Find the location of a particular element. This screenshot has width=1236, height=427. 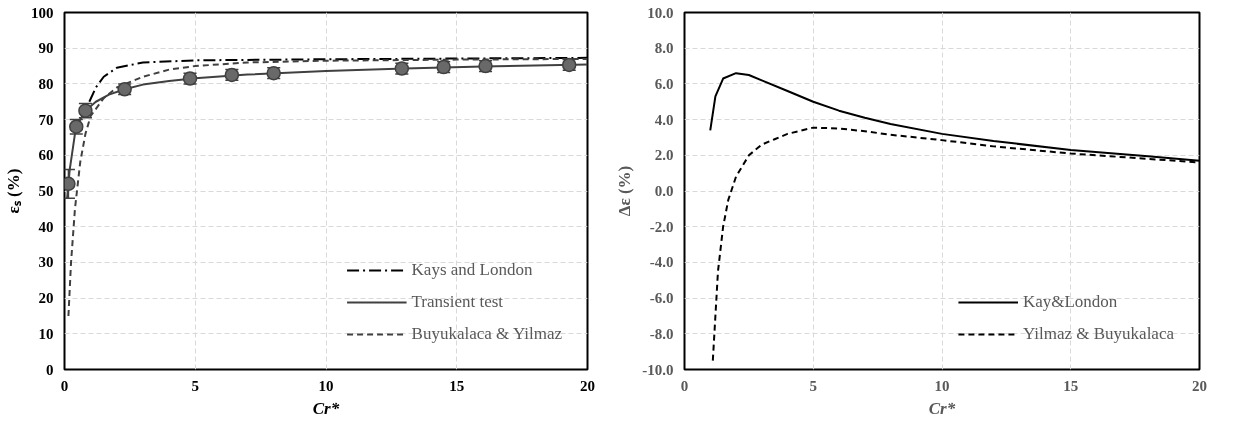

y-tick-label: -2.0 is located at coordinates (661, 226).